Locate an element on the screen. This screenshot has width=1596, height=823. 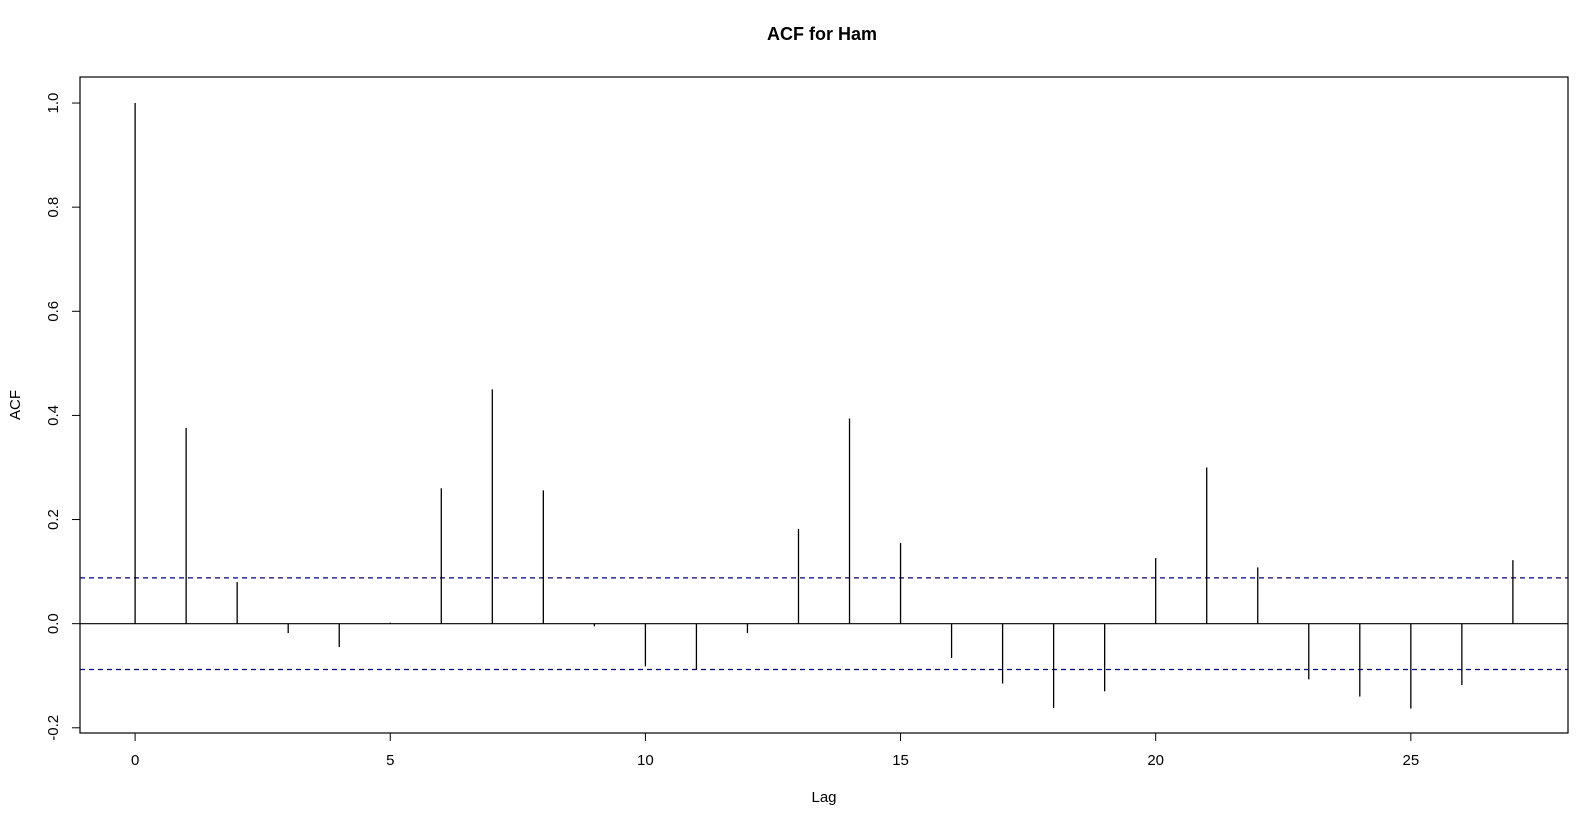
y-tick-label: 0.4 is located at coordinates (53, 415).